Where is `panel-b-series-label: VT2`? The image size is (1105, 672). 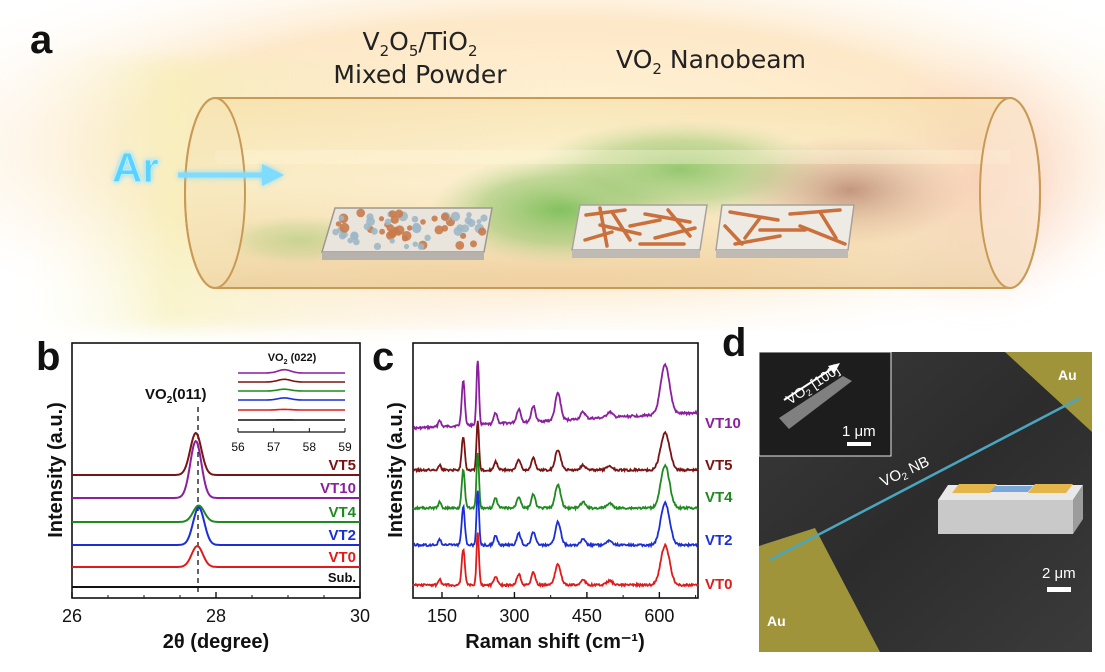
panel-b-series-label: VT2 is located at coordinates (342, 535).